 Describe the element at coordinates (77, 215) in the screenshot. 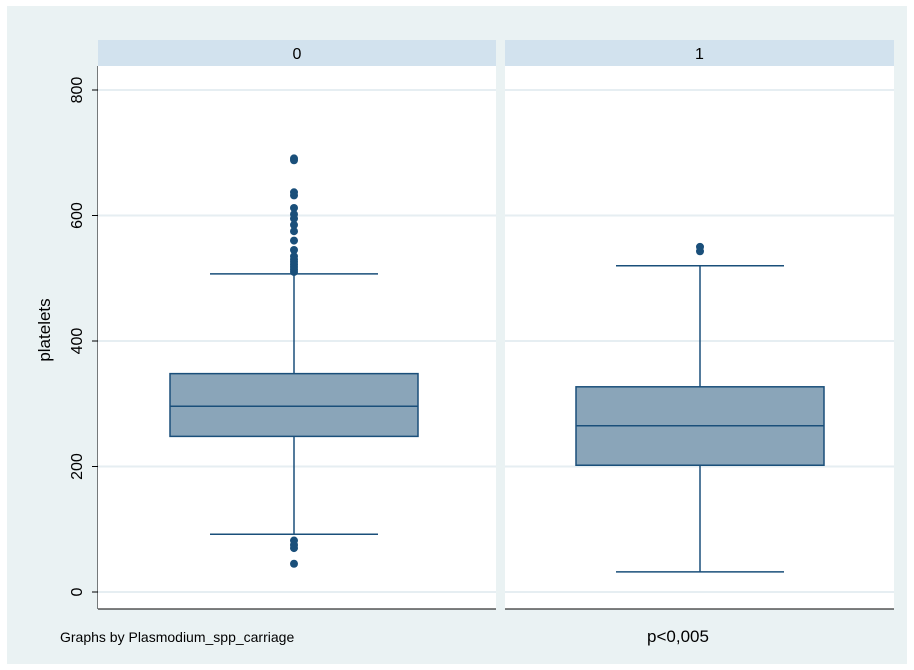

I see `y-tick-label: 600` at that location.